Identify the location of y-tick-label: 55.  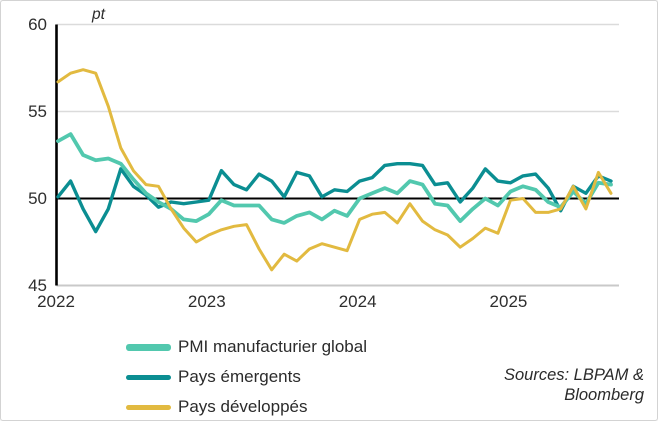
(37, 111).